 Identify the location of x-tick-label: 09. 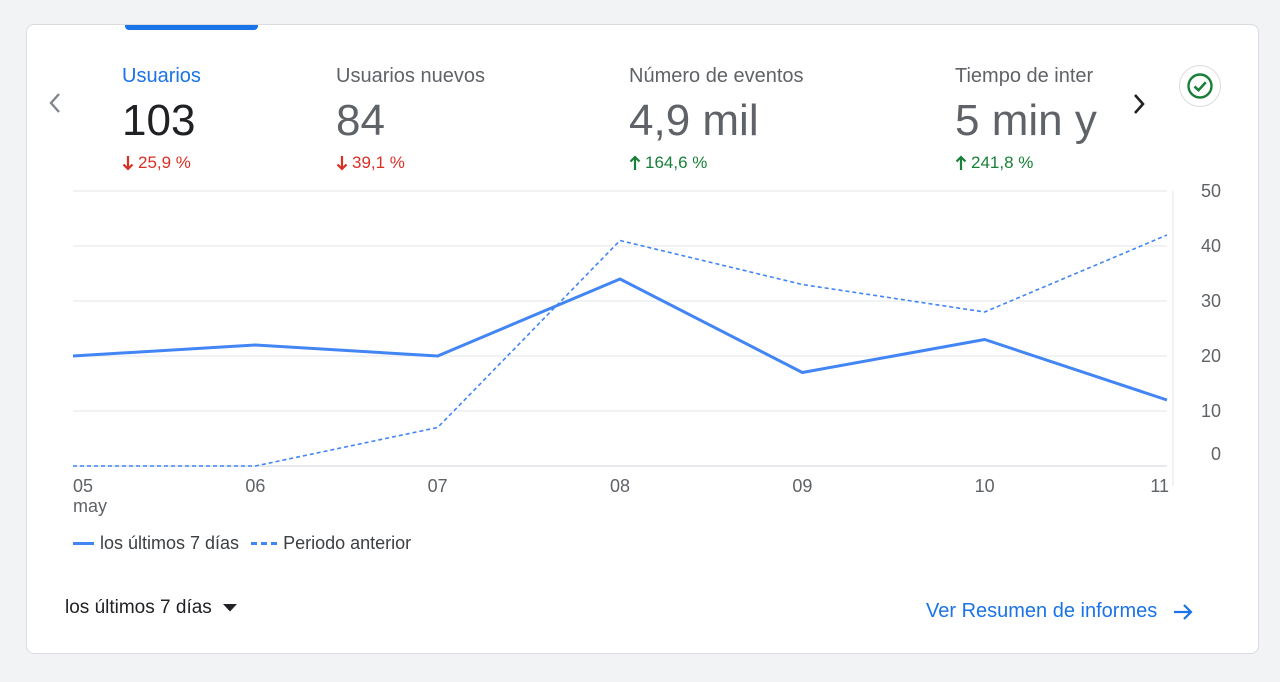
(802, 486).